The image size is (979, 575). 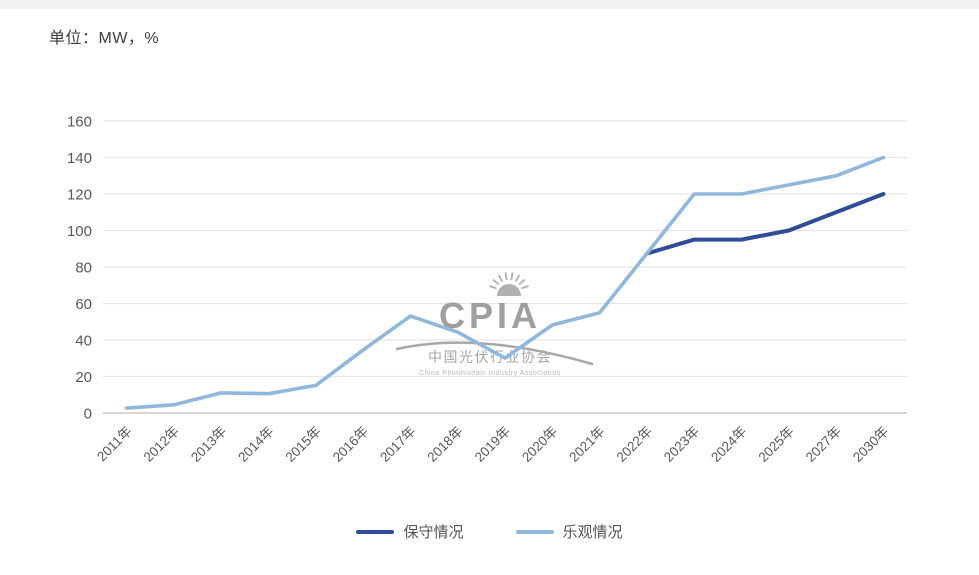 I want to click on y-tick-label: 120, so click(x=79, y=195).